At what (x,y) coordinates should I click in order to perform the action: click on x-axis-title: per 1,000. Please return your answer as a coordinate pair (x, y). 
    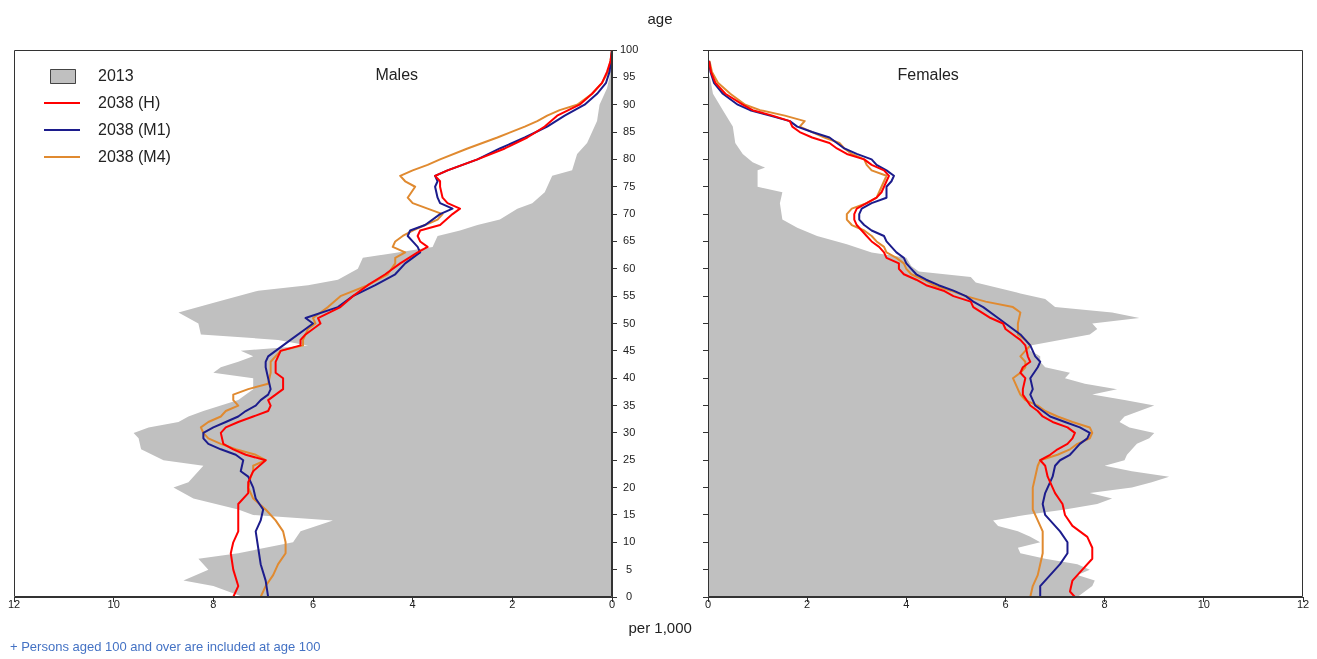
    Looking at the image, I should click on (660, 627).